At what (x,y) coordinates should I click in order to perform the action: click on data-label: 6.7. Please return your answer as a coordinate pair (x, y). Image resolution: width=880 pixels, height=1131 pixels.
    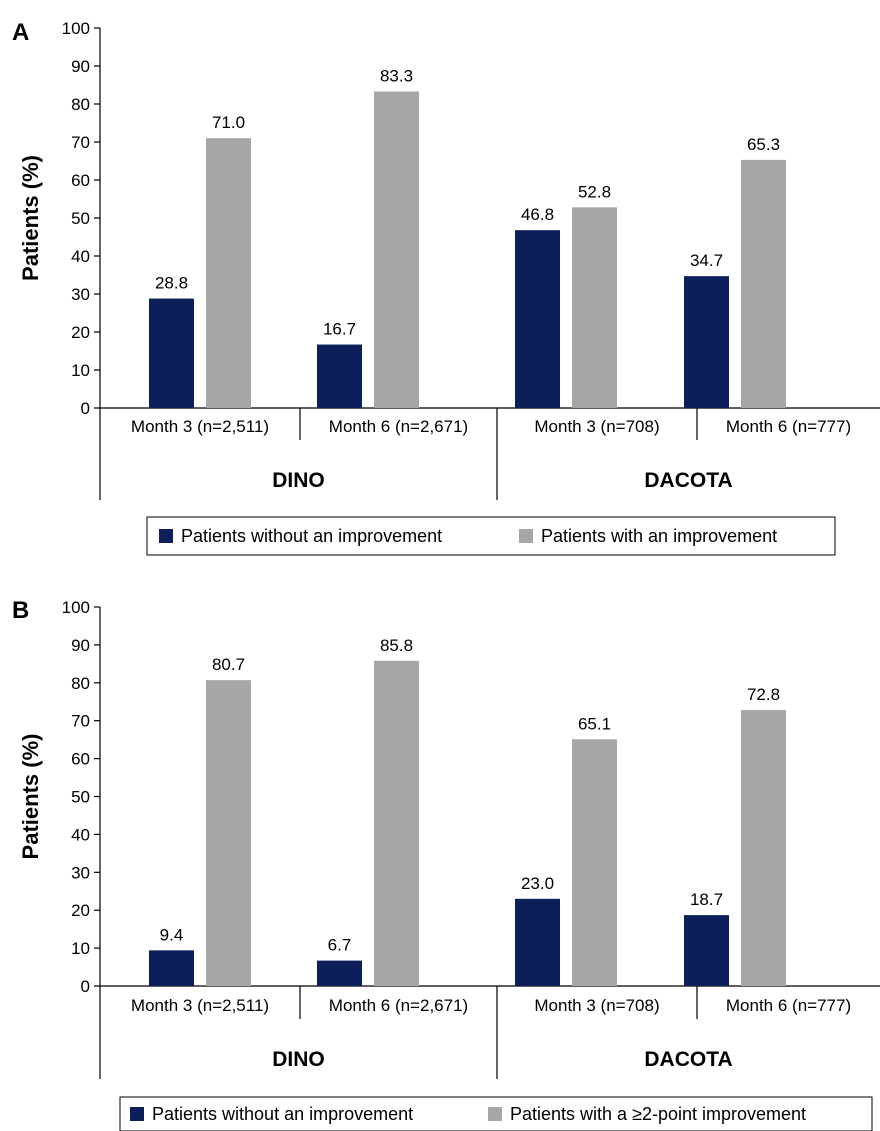
    Looking at the image, I should click on (340, 945).